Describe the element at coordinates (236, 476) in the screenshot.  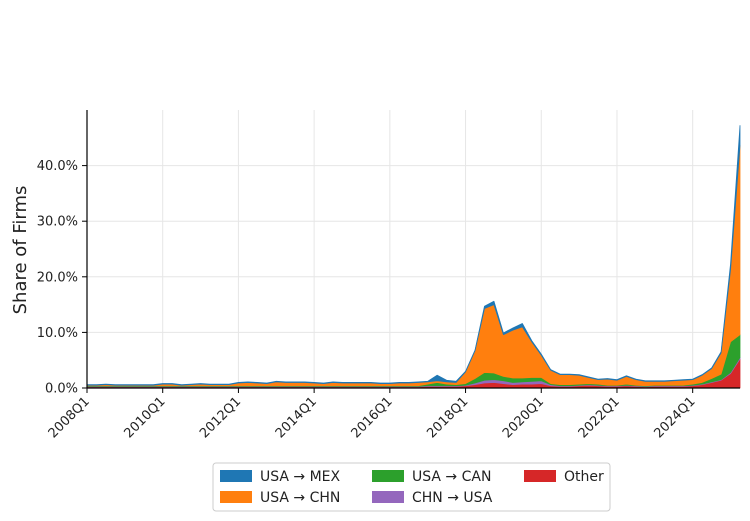
I see `legend-swatch-usa-mex` at that location.